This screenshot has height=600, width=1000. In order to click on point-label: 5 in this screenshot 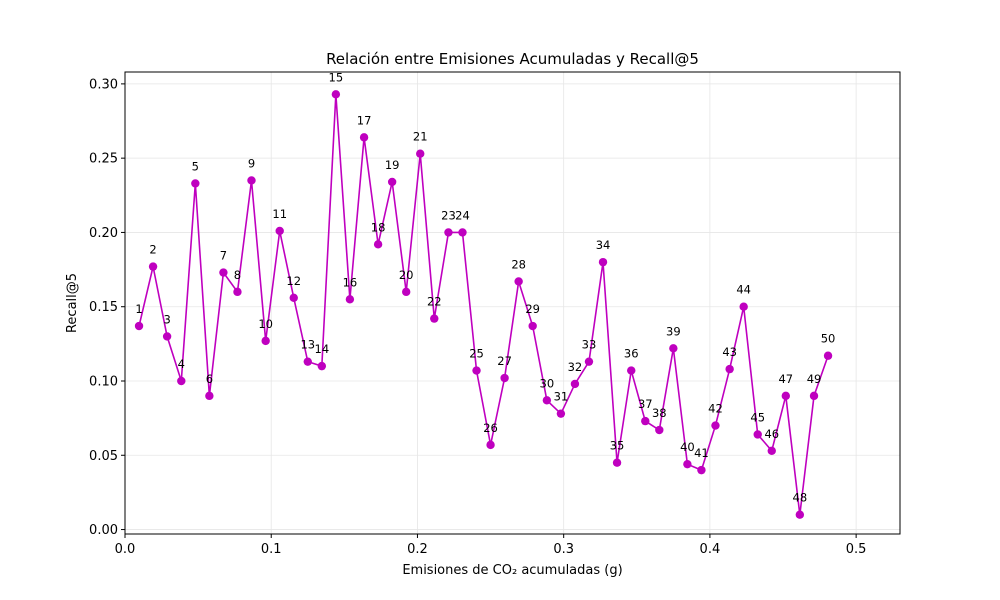, I will do `click(195, 166)`.